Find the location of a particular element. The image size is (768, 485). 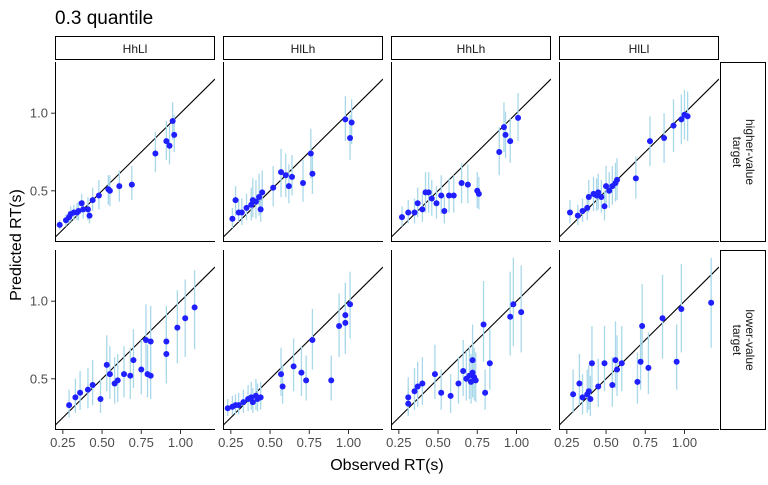

row-strip-label-line: target is located at coordinates (737, 340).